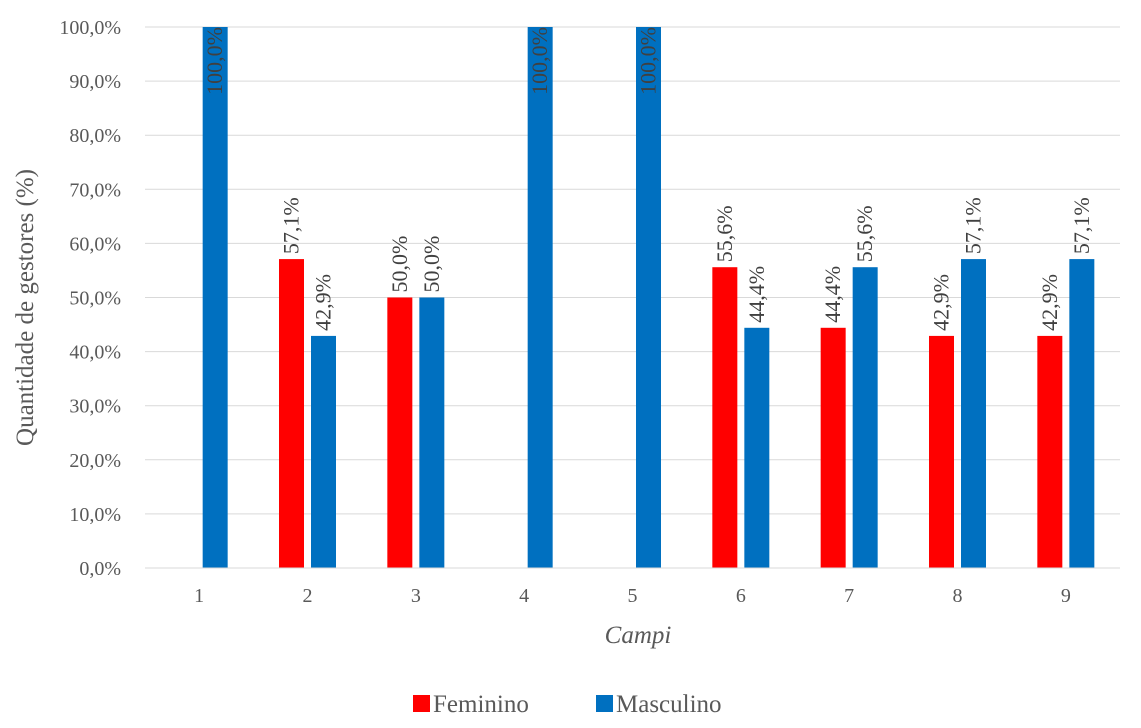 The image size is (1141, 728). What do you see at coordinates (1066, 596) in the screenshot?
I see `x-tick-label: 9` at bounding box center [1066, 596].